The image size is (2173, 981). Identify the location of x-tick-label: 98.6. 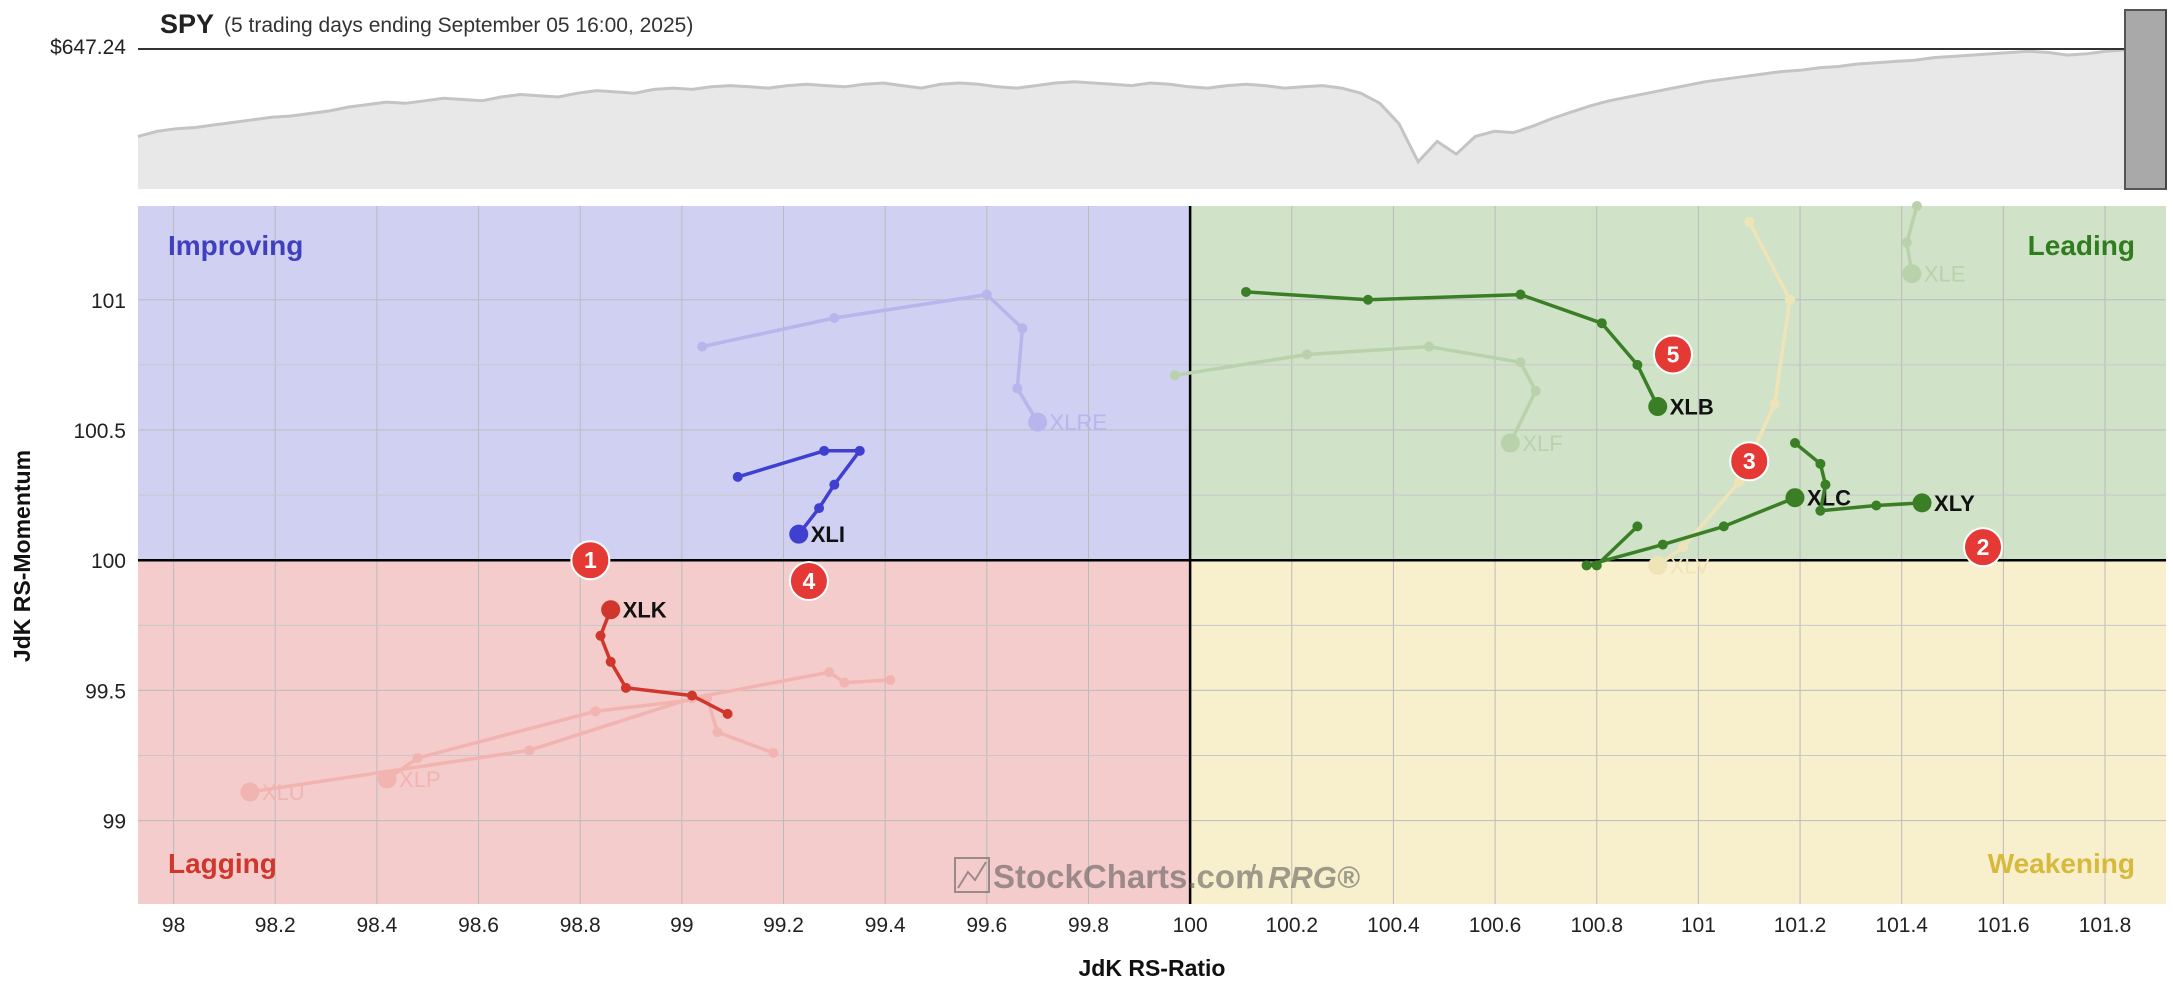
(478, 925).